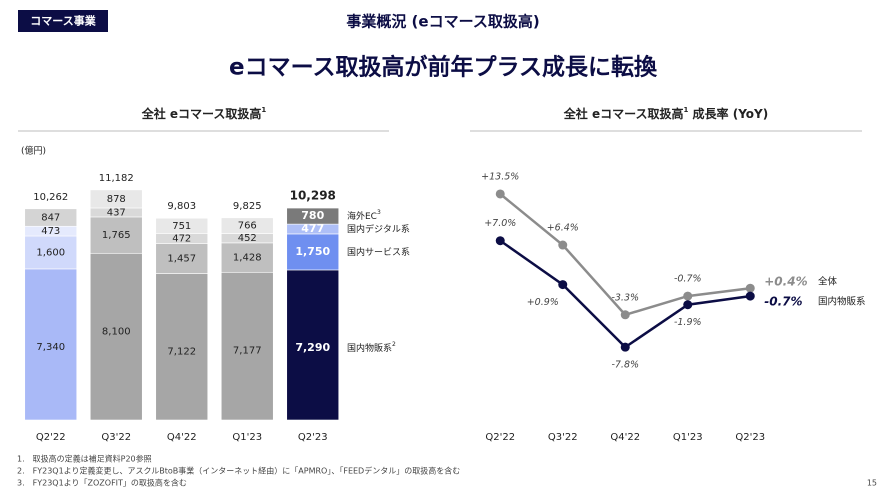  I want to click on footnote: 3. FY23Q1より「ZOZOFIT」の取扱高を含む, so click(102, 483).